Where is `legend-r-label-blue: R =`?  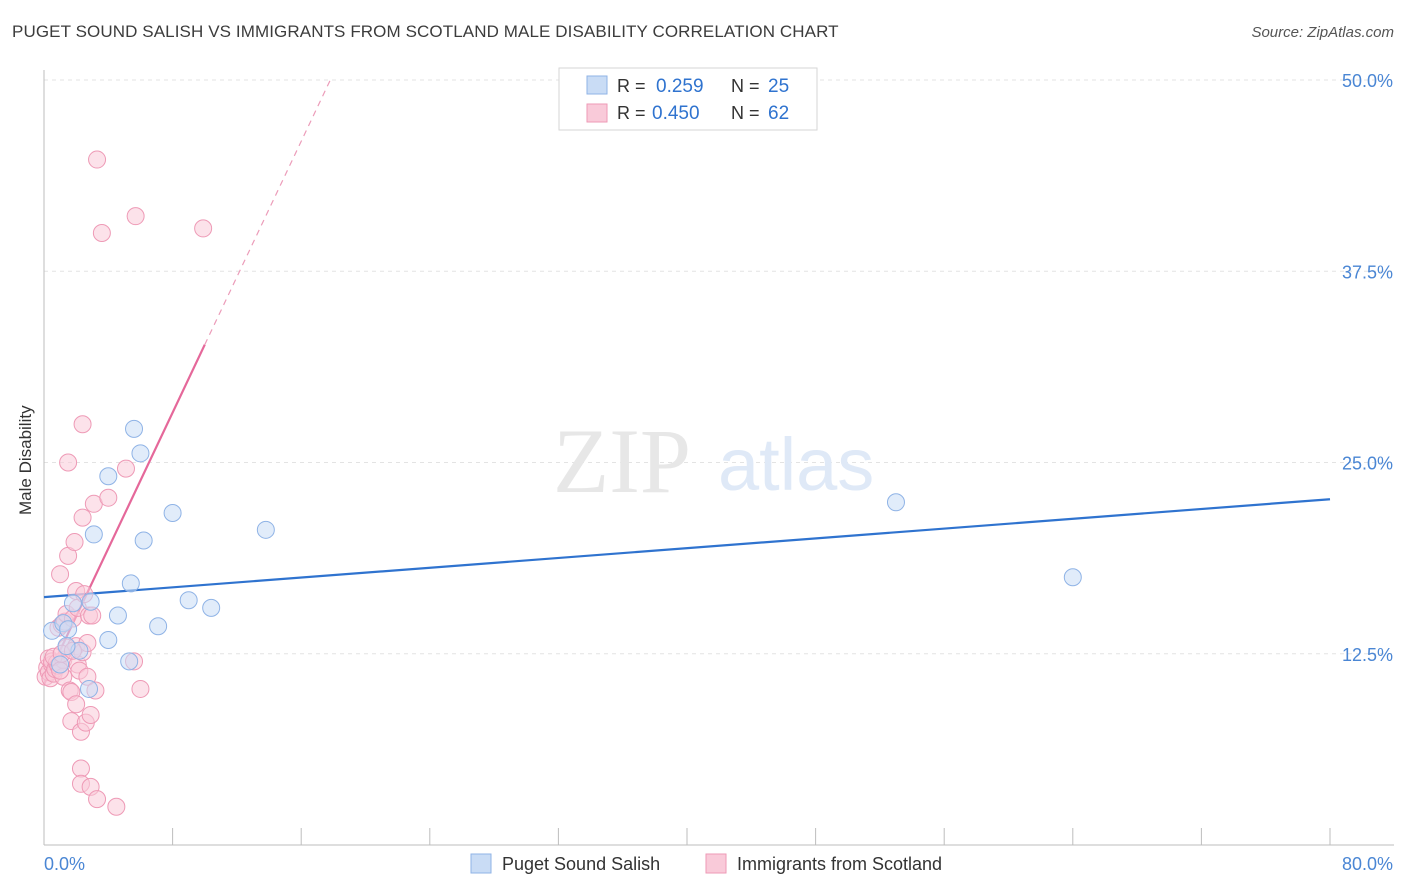
legend-r-label-blue: R = is located at coordinates (631, 86).